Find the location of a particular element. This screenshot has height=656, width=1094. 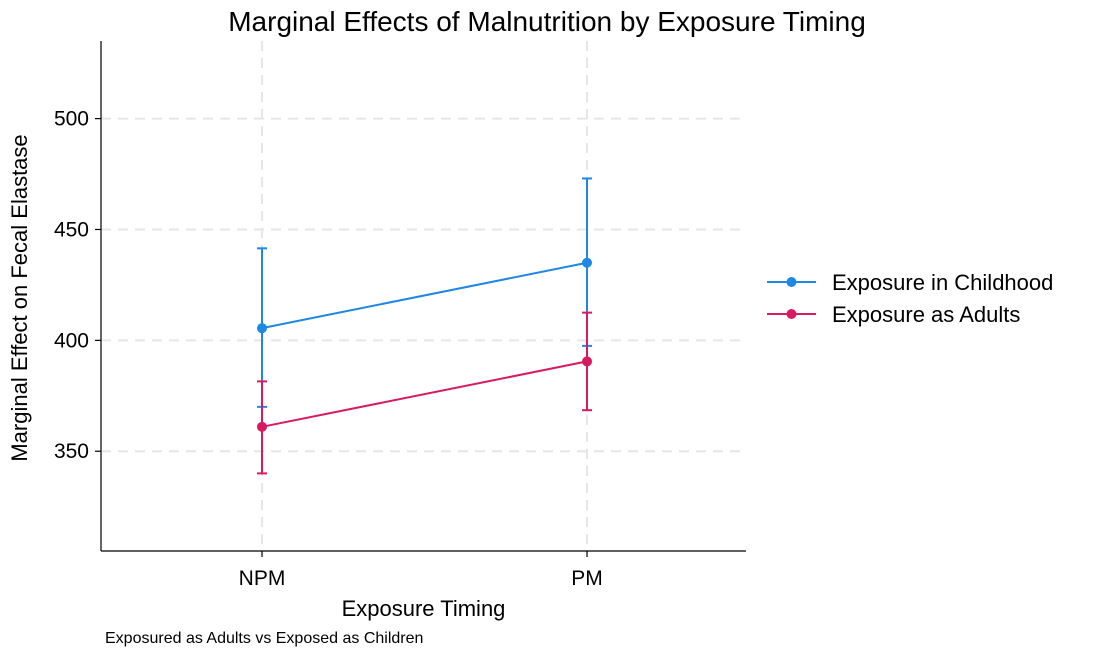

y-tick-label: 450 is located at coordinates (71, 229).